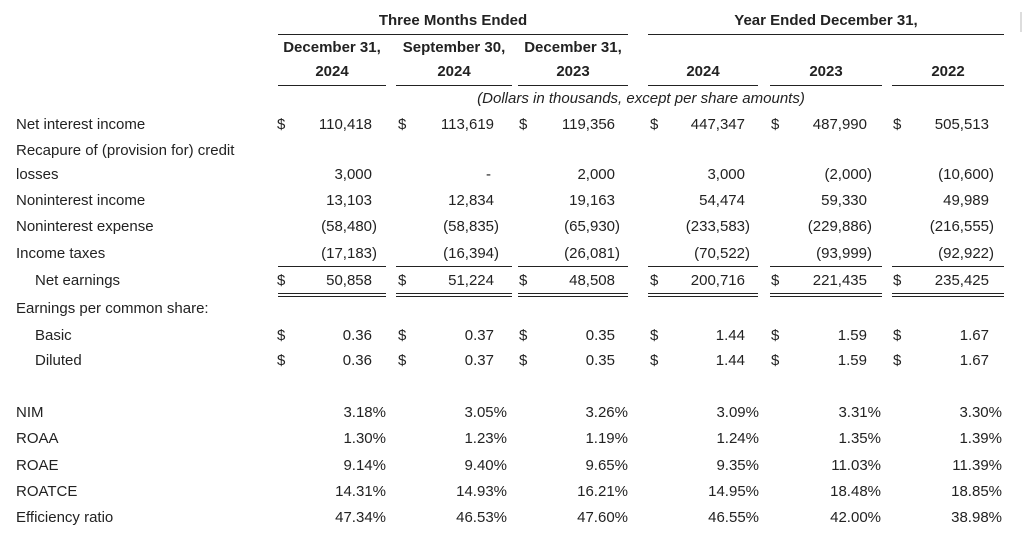  Describe the element at coordinates (717, 226) in the screenshot. I see `value-cell: (233,583)` at that location.